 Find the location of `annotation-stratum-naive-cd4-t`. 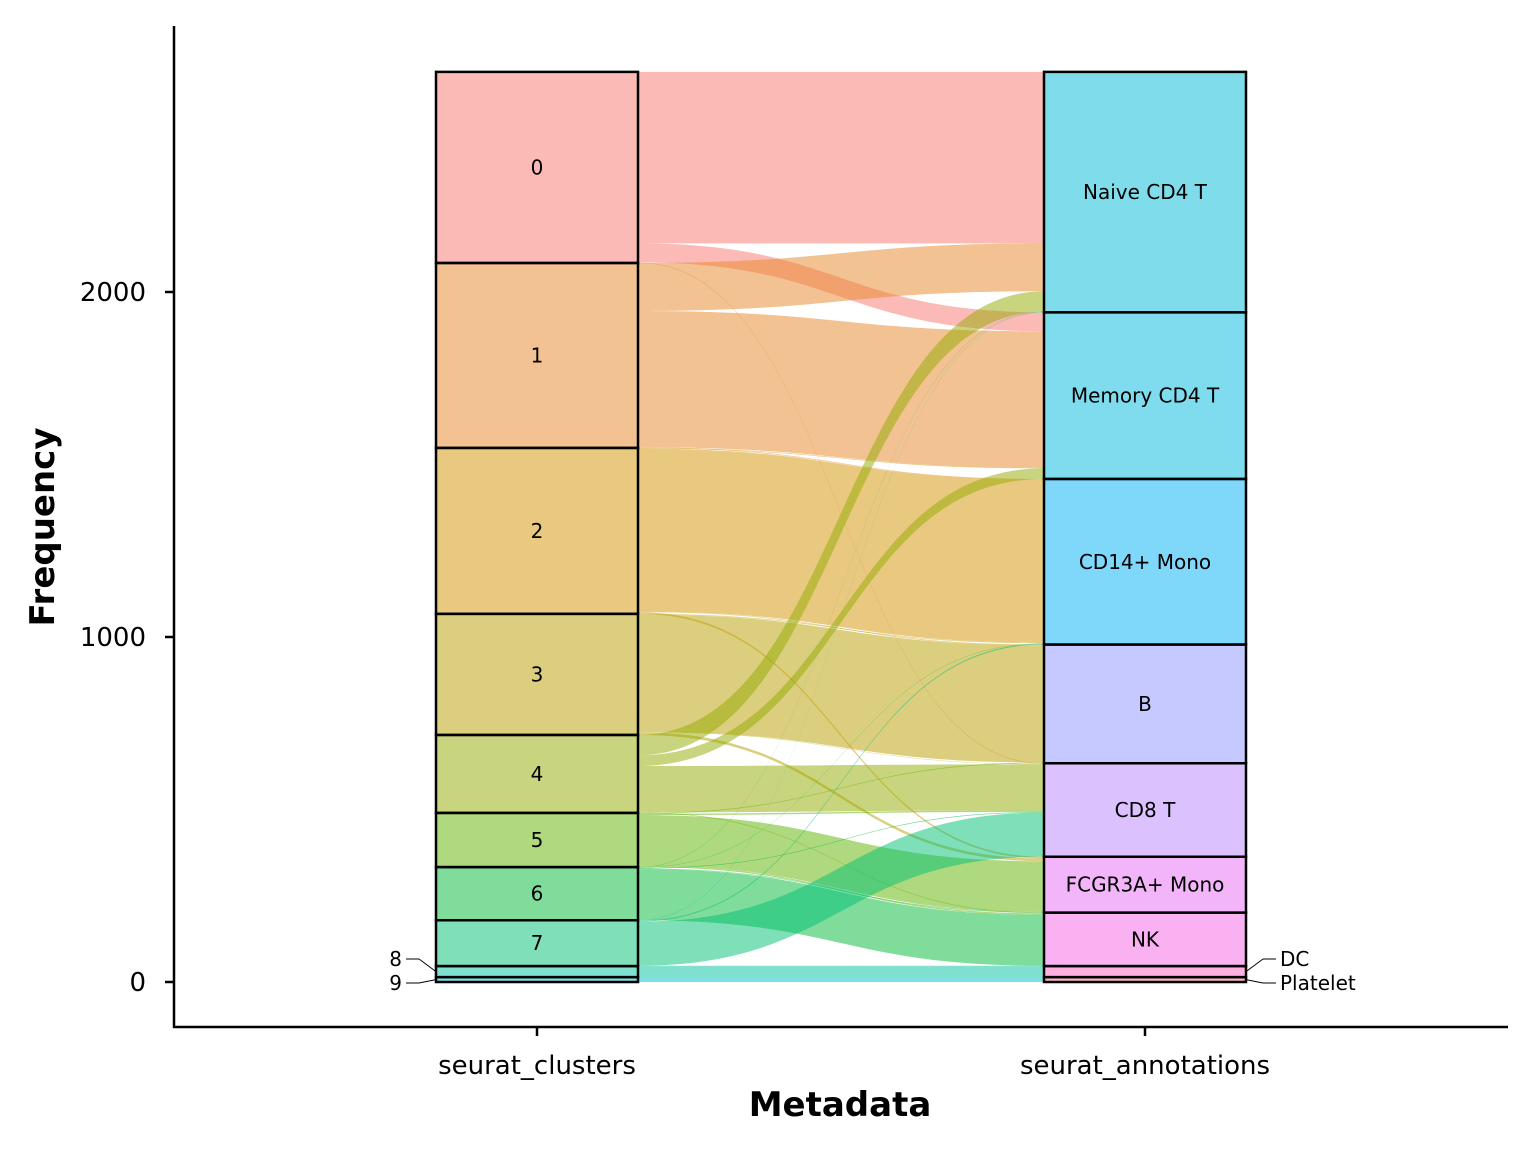

annotation-stratum-naive-cd4-t is located at coordinates (1145, 192).